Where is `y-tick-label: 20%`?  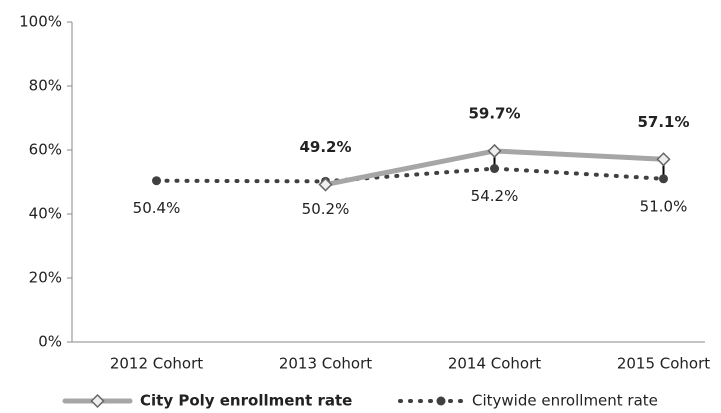
y-tick-label: 20% is located at coordinates (45, 278).